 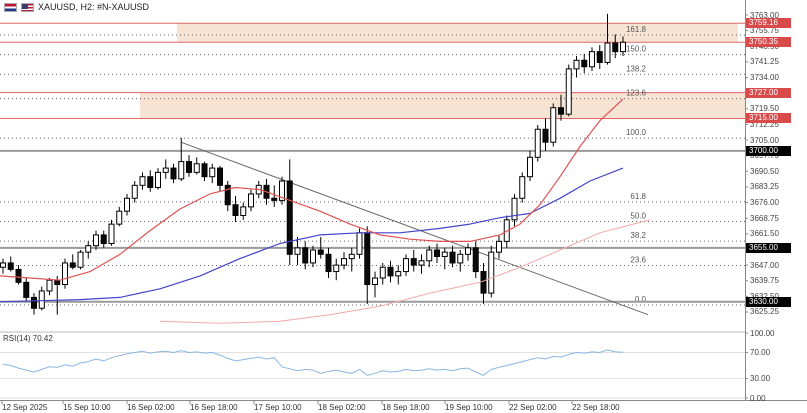 I want to click on price-axis-label: 3705.00, so click(x=764, y=140).